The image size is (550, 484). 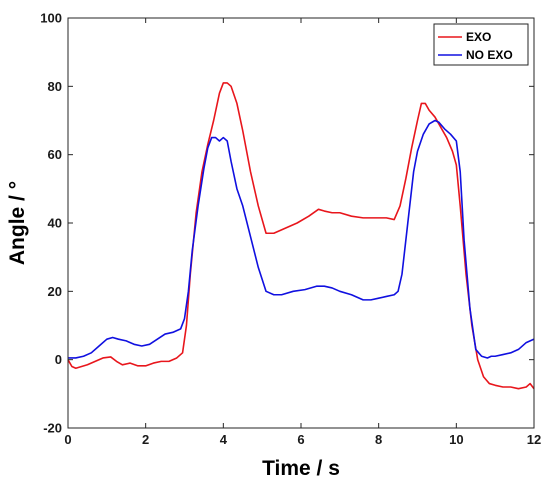 What do you see at coordinates (378, 439) in the screenshot?
I see `x-tick-label: 8` at bounding box center [378, 439].